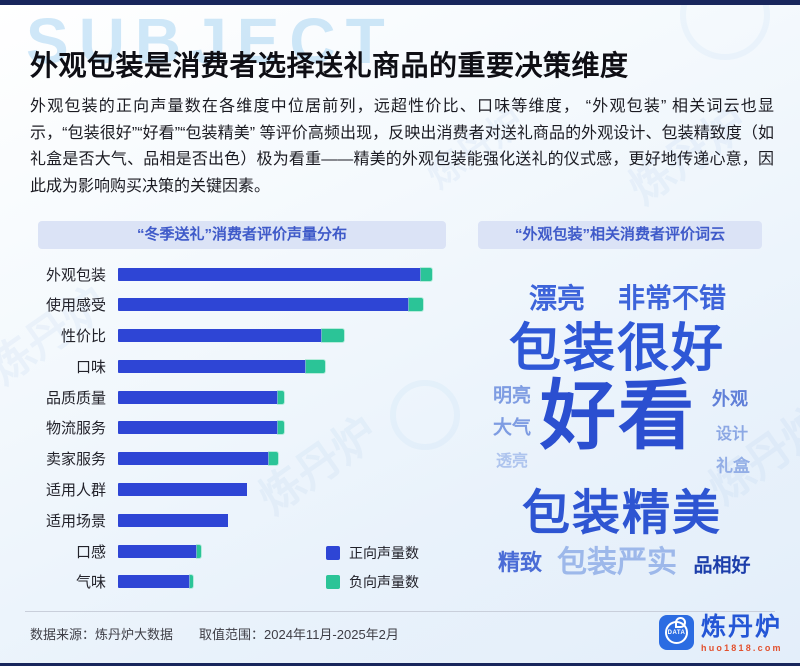 The width and height of the screenshot is (800, 666). Describe the element at coordinates (75, 275) in the screenshot. I see `category-label: 外观包装` at that location.